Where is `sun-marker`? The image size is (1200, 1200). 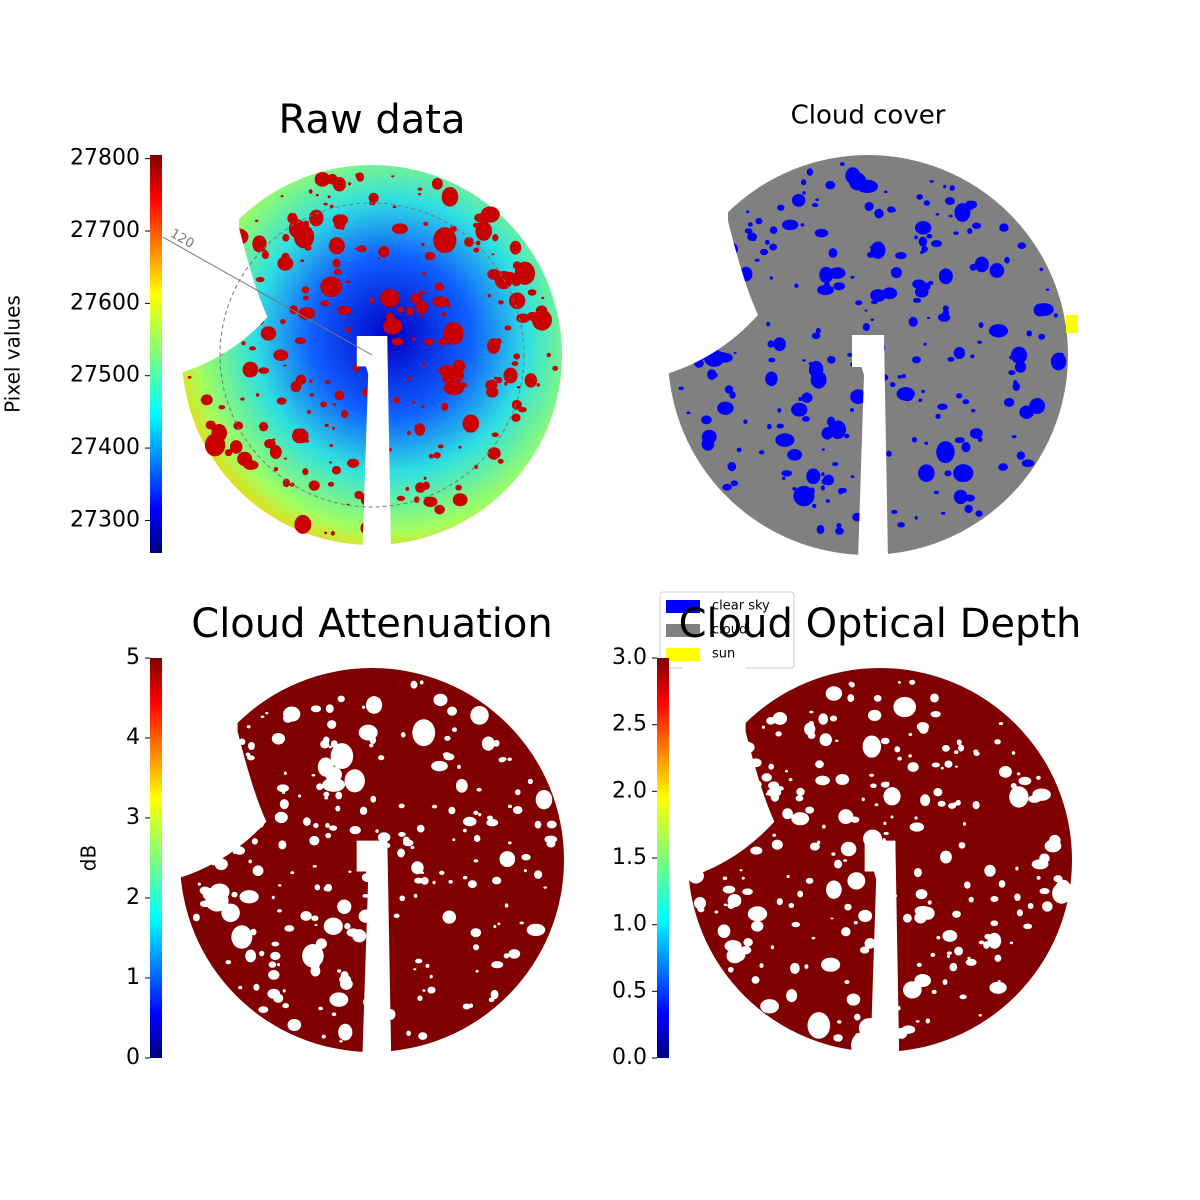 sun-marker is located at coordinates (1072, 324).